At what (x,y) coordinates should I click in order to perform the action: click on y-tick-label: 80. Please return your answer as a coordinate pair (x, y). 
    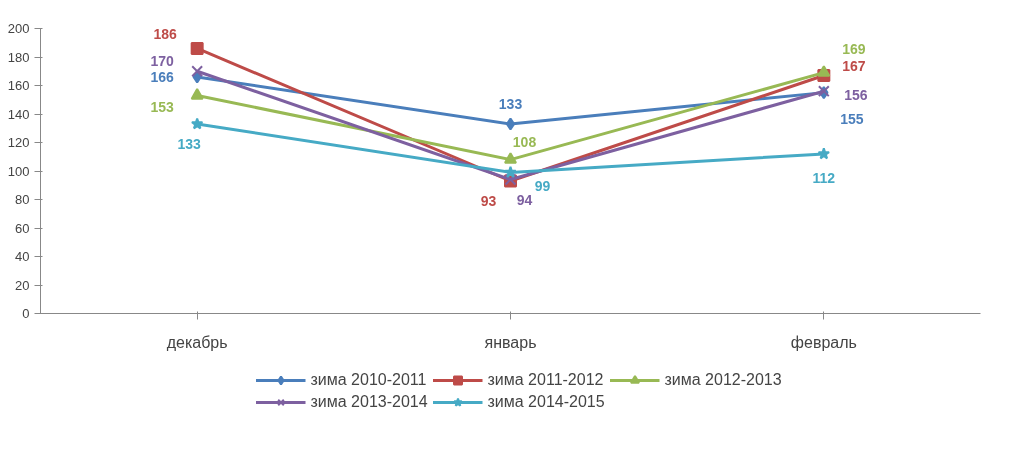
    Looking at the image, I should click on (22, 199).